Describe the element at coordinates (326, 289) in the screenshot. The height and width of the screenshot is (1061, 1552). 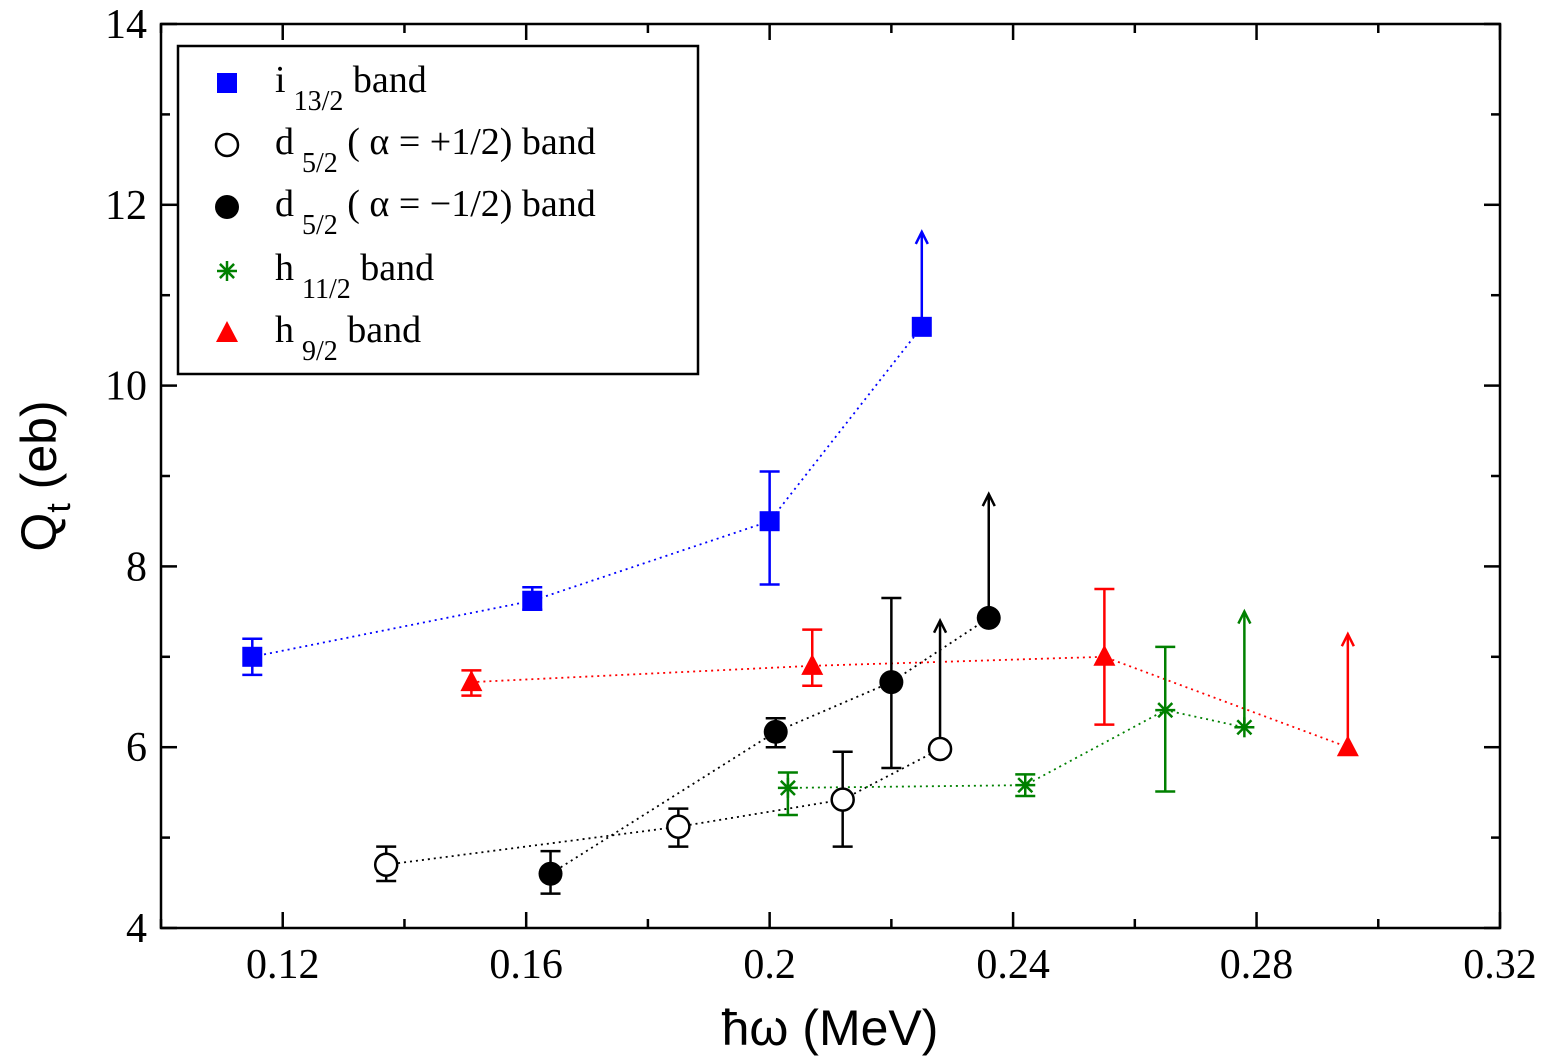
I see `legend-label-sub: 11/2` at that location.